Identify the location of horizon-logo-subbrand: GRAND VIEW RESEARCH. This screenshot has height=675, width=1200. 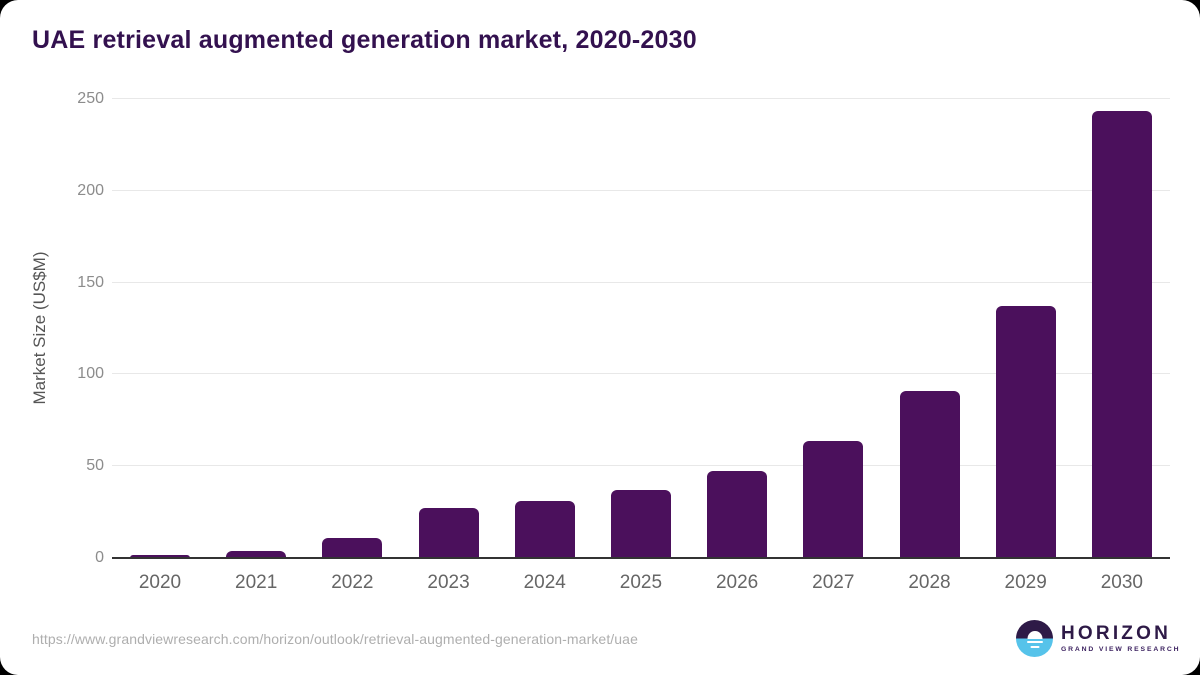
(1121, 649).